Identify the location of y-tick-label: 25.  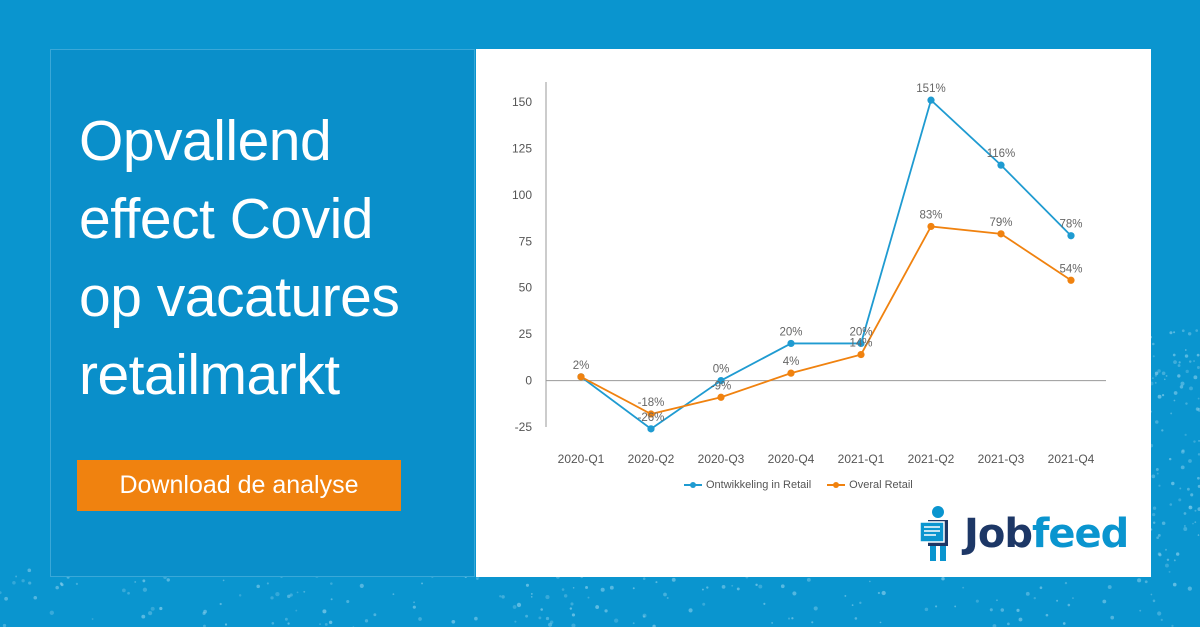
(526, 334).